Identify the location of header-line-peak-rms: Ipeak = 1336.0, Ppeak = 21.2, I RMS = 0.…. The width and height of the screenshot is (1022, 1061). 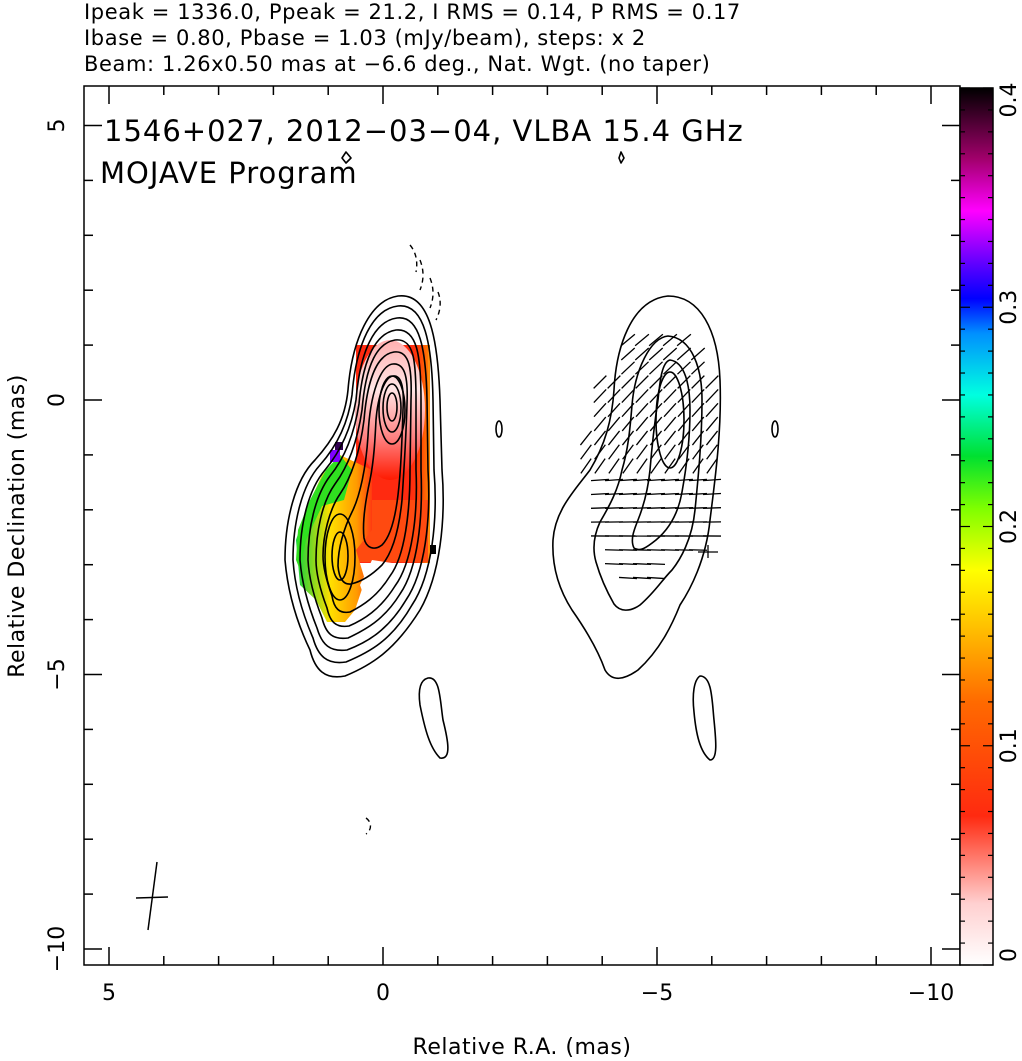
(412, 12).